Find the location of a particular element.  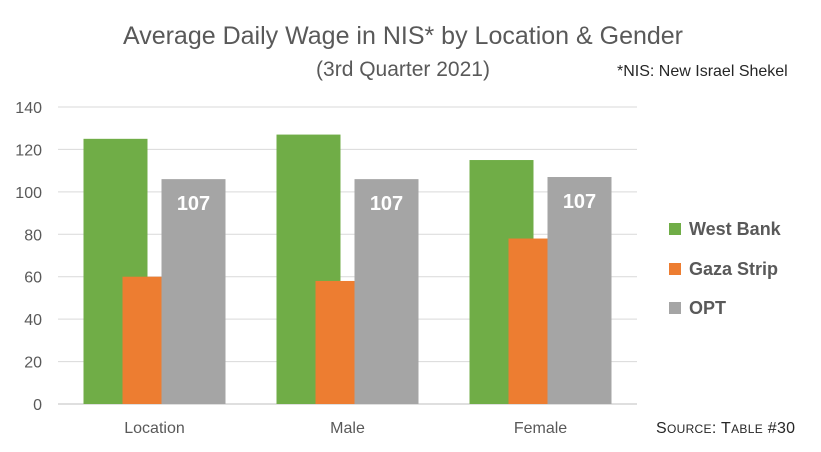

legend: West Bank Gaza Strip OPT is located at coordinates (725, 268).